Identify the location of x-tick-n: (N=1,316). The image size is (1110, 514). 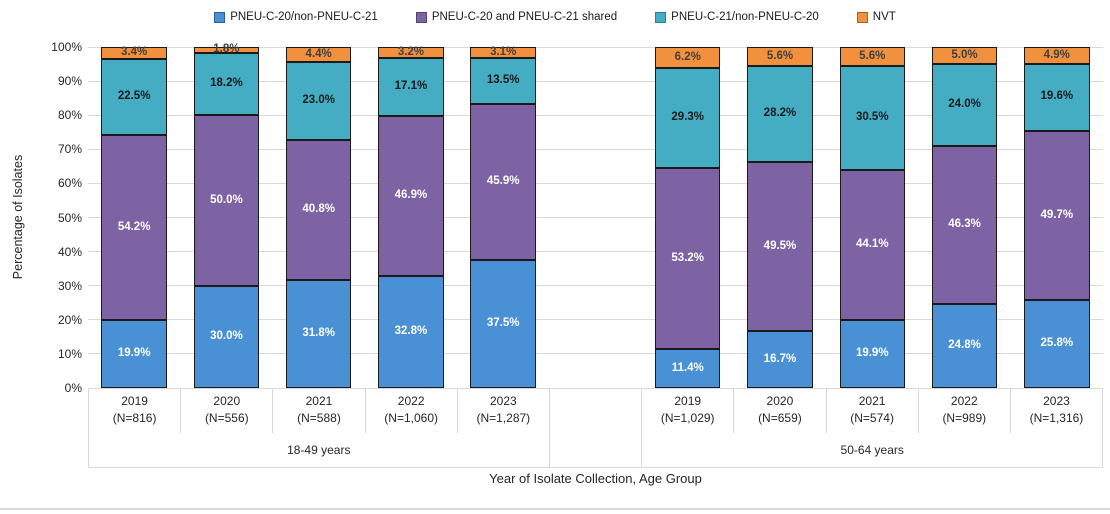
(1056, 418).